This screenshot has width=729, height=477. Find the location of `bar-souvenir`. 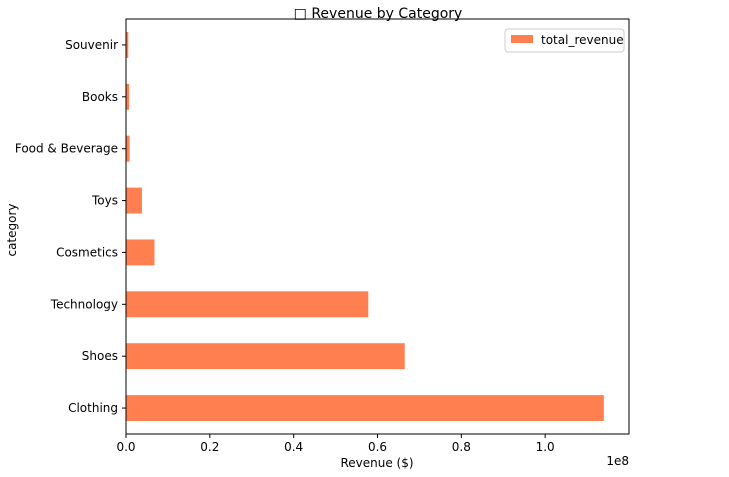

bar-souvenir is located at coordinates (127, 44).